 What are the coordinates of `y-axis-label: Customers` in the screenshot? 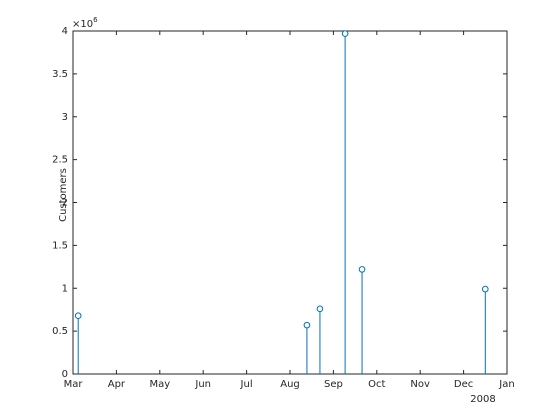 It's located at (63, 195).